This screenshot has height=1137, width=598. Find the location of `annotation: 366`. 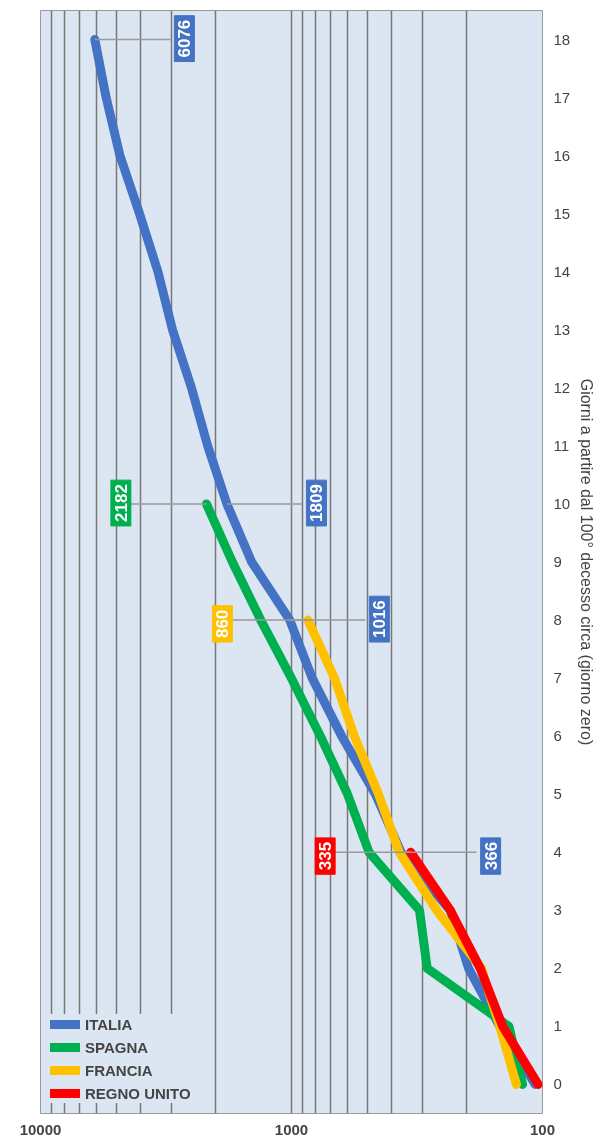

annotation: 366 is located at coordinates (491, 856).